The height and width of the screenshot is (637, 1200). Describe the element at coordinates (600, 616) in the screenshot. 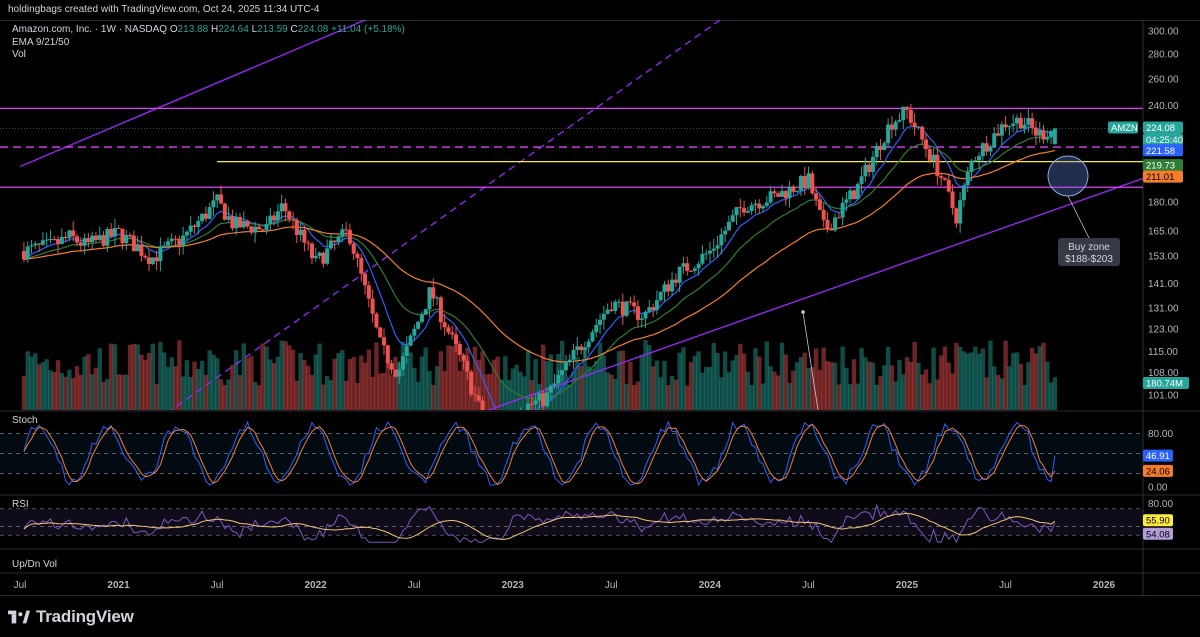

I see `footer-bar: TradingView` at that location.